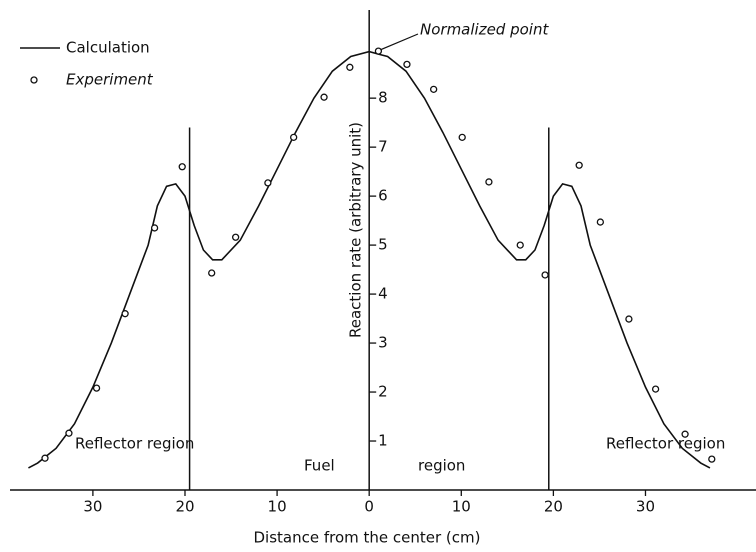 Image resolution: width=756 pixels, height=552 pixels. What do you see at coordinates (108, 48) in the screenshot?
I see `legend-label: Calculation` at bounding box center [108, 48].